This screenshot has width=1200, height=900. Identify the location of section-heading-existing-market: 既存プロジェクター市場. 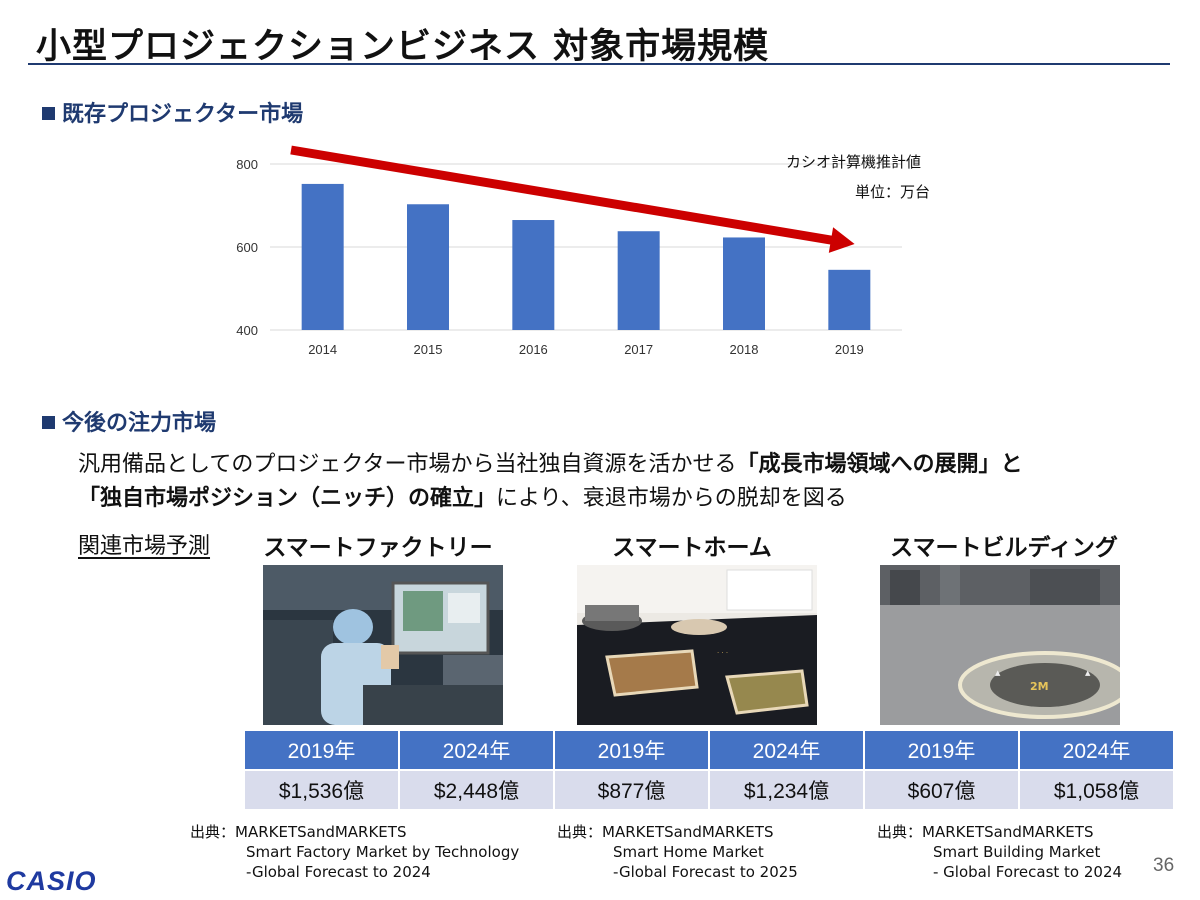
(172, 112).